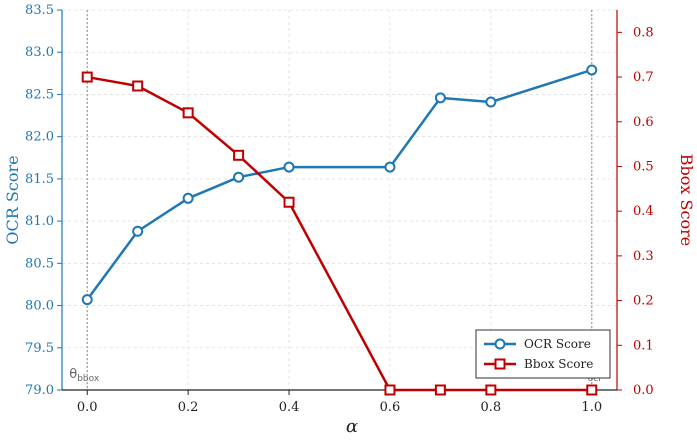 The image size is (697, 440). Describe the element at coordinates (643, 166) in the screenshot. I see `tick-label-right: 0.5` at that location.